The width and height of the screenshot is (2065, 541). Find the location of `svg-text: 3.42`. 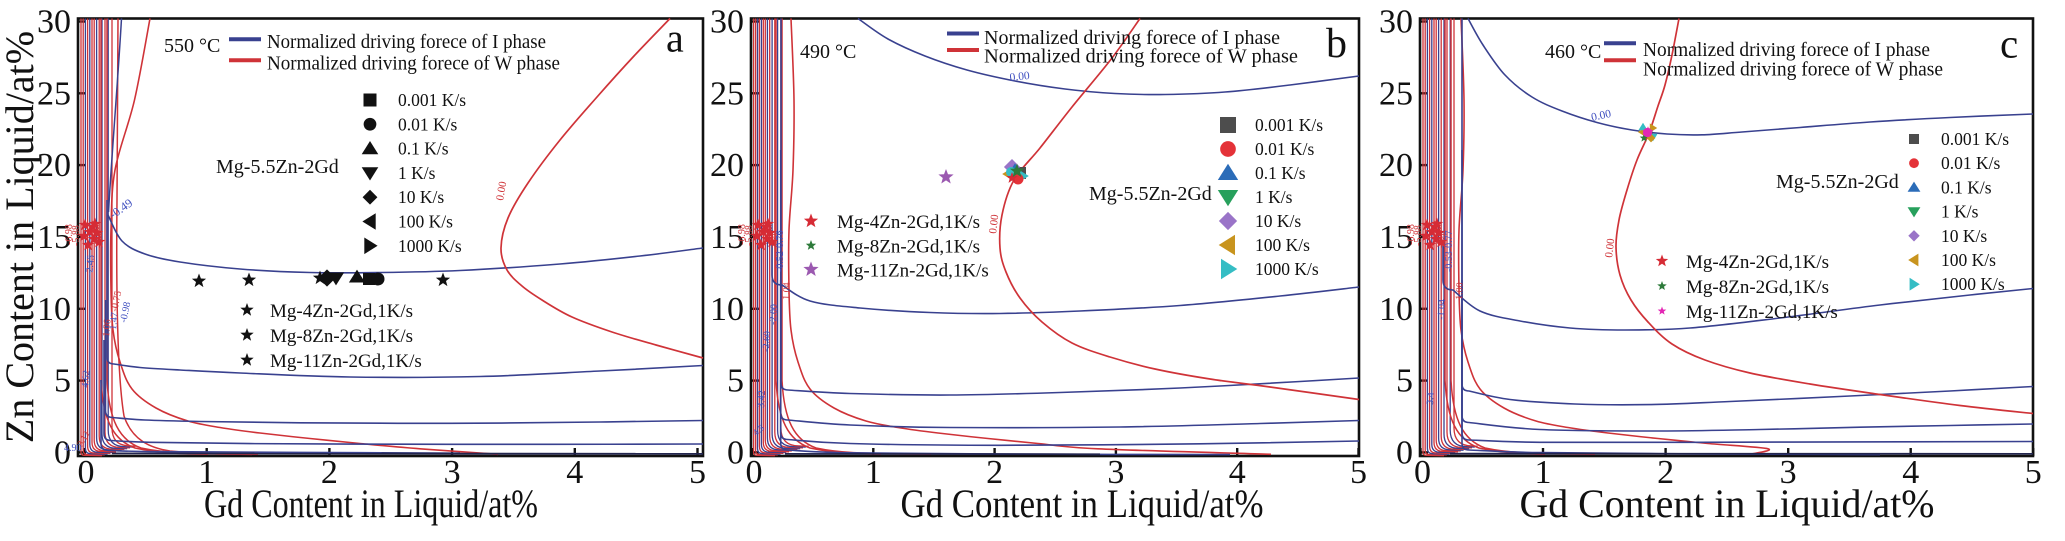

svg-text: 3.42 is located at coordinates (762, 399).